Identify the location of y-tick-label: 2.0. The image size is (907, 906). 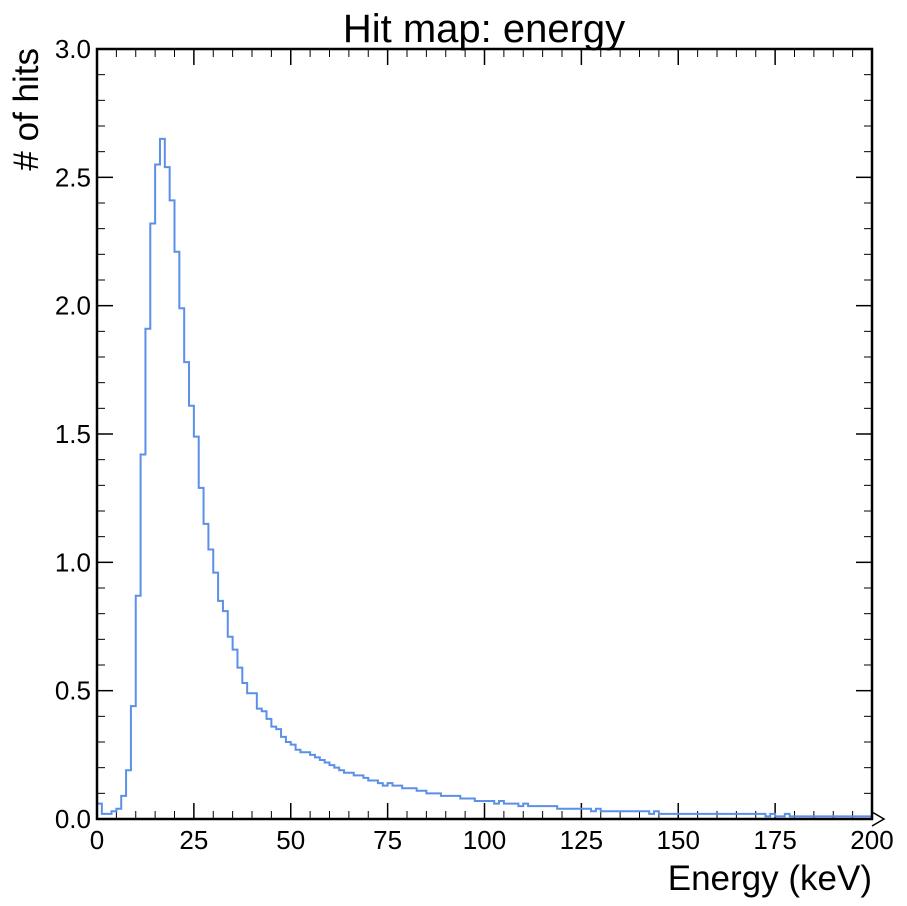
(73, 306).